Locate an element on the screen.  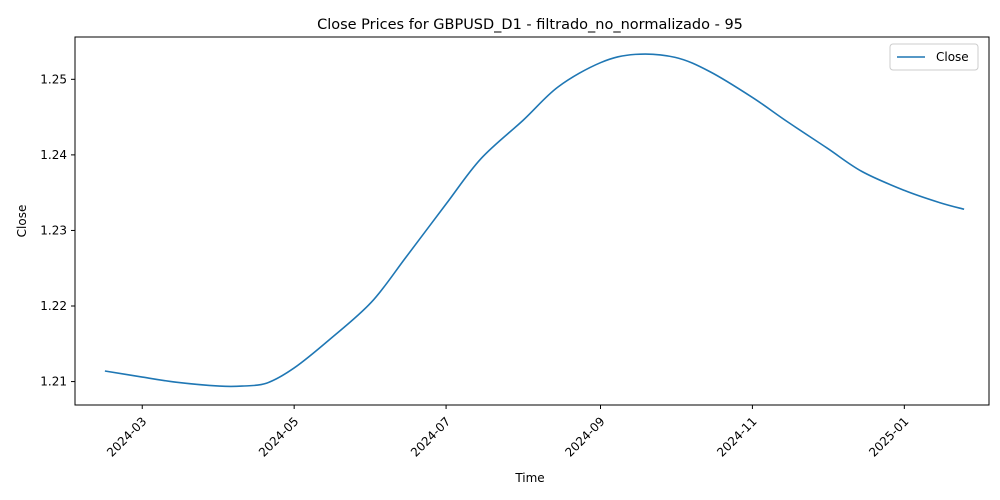
x-tick-label-1: 2024-05 is located at coordinates (278, 436).